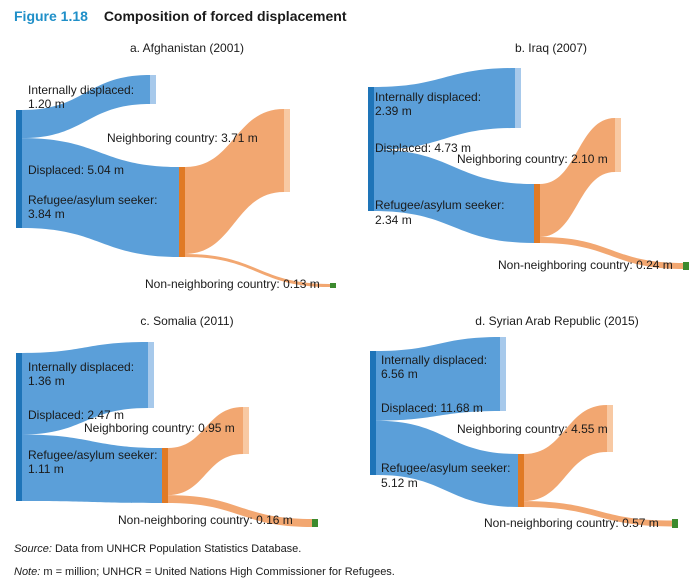 The height and width of the screenshot is (585, 699). I want to click on source-label: Source:, so click(33, 549).